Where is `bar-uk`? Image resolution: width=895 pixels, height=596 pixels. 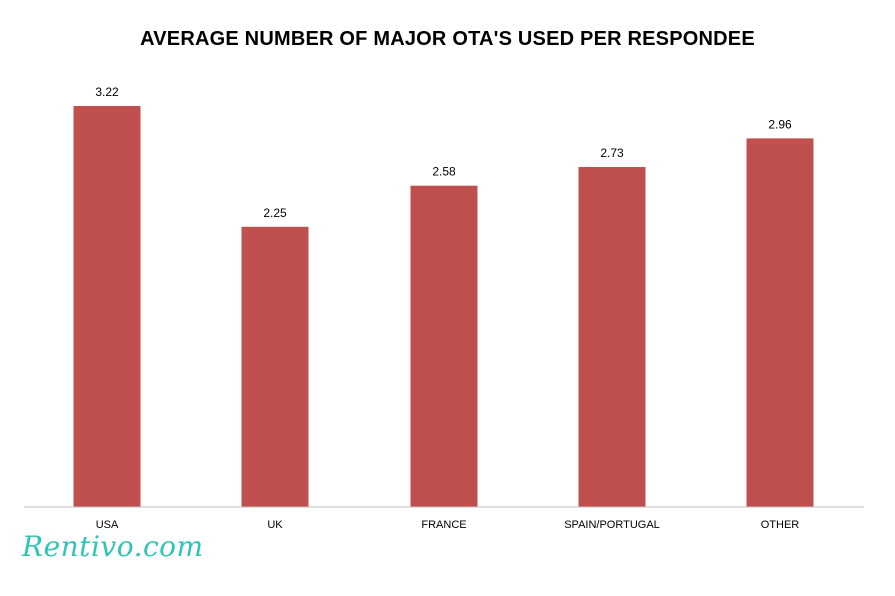 bar-uk is located at coordinates (275, 366).